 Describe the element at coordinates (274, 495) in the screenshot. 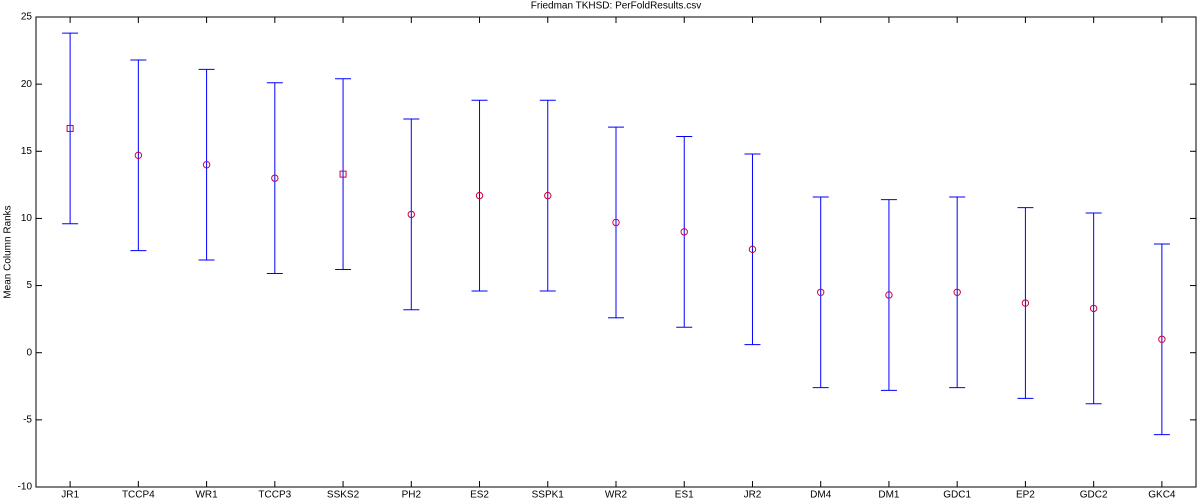

I see `x-tick-label: TCCP3` at that location.